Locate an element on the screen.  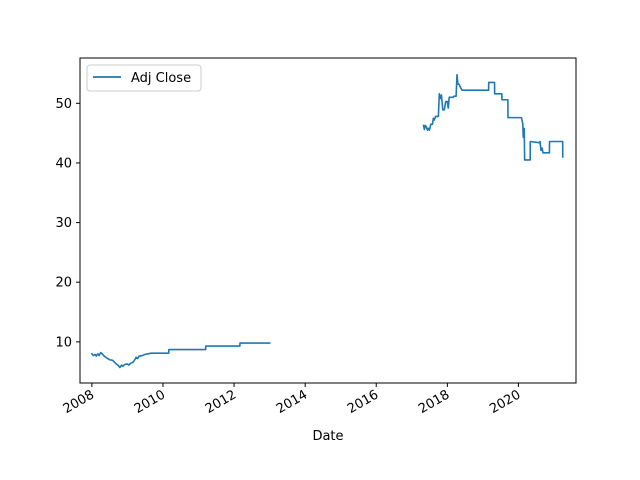
legend-label-adj-close: Adj Close is located at coordinates (161, 78).